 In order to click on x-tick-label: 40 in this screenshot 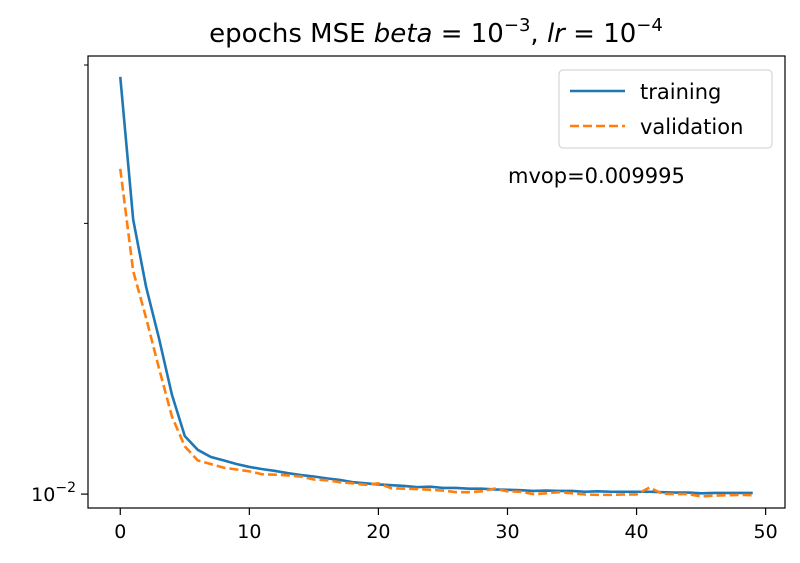, I will do `click(636, 532)`.